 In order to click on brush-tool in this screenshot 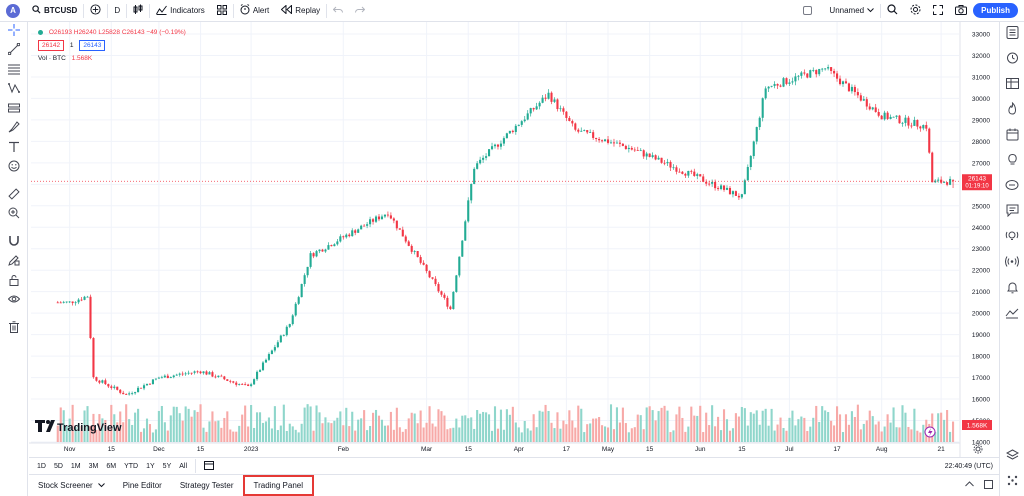, I will do `click(14, 130)`.